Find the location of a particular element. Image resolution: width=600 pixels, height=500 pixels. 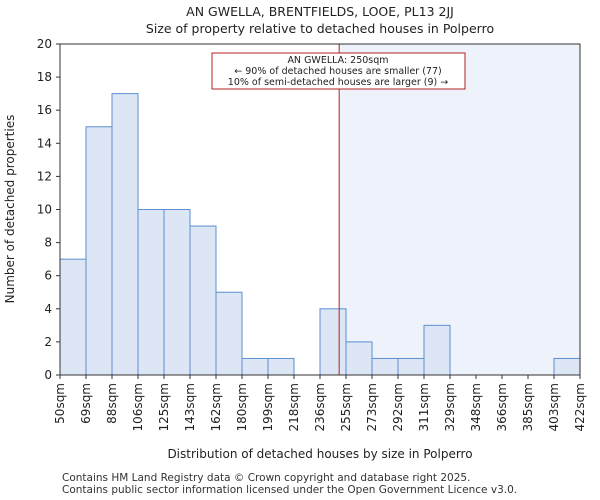

x-tick-label: 106sqm is located at coordinates (138, 407).